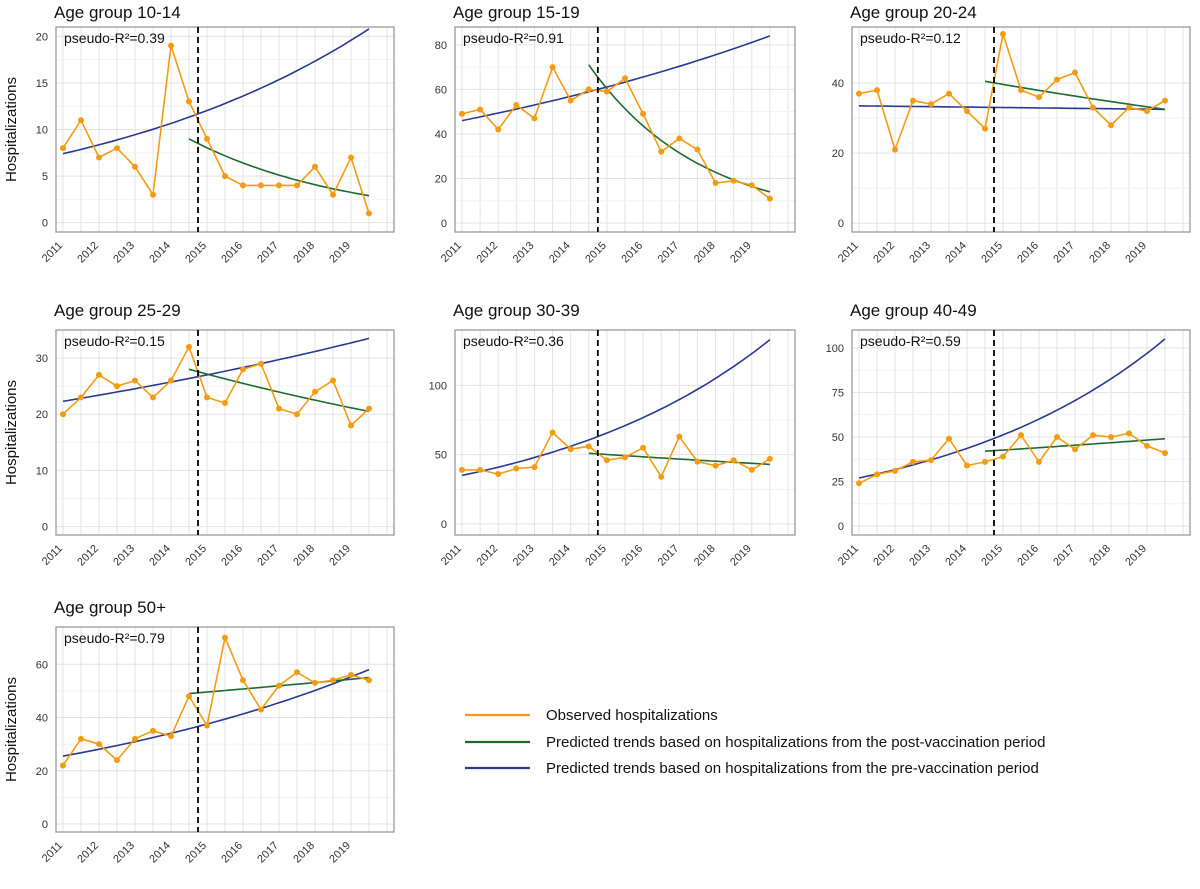  Describe the element at coordinates (835, 349) in the screenshot. I see `y-tick-label: 100` at that location.